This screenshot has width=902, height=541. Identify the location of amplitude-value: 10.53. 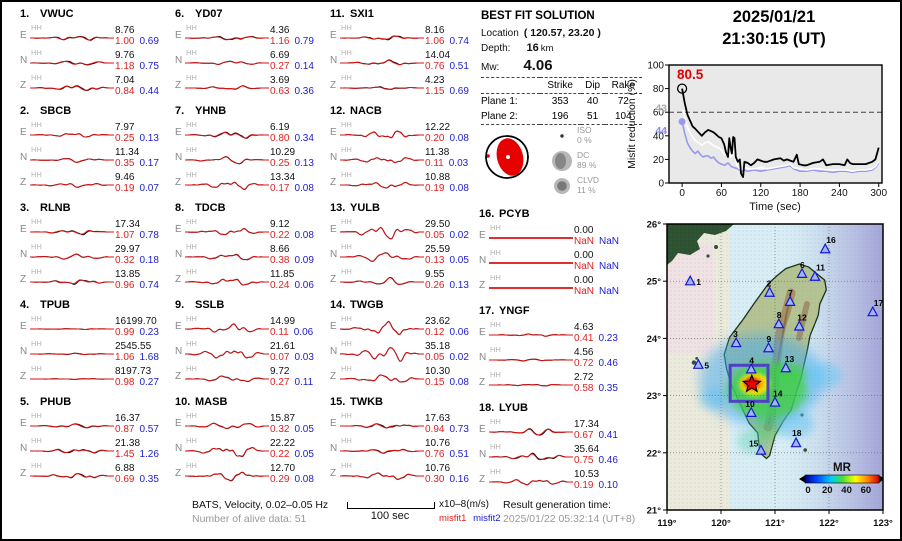
(587, 474).